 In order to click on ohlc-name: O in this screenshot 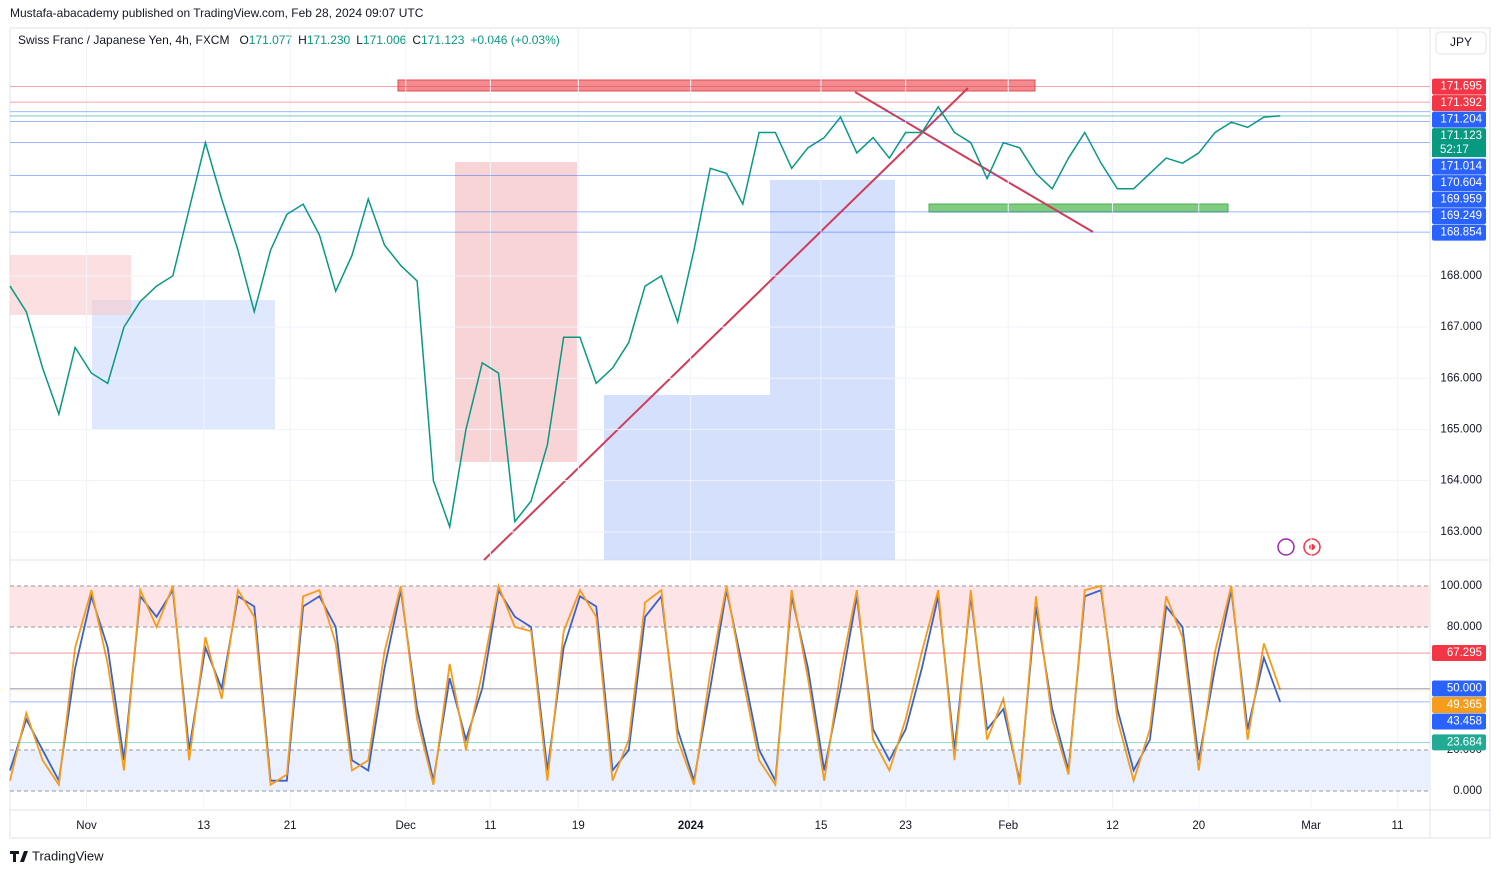, I will do `click(243, 40)`.